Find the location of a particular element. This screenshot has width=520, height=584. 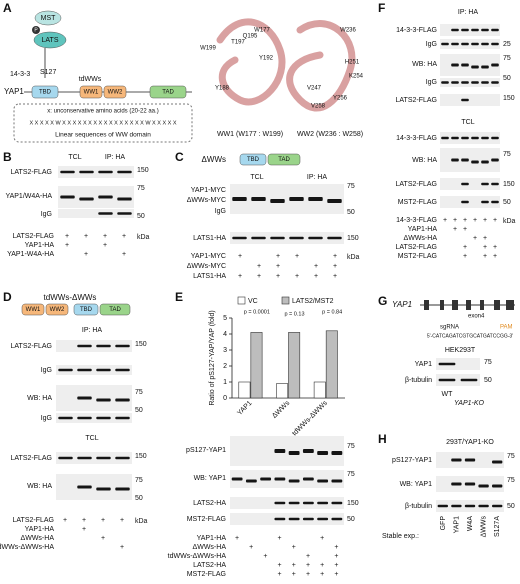

sequence: 5'-CATCAGATCGTGCATGATCCGG-3' is located at coordinates (470, 336).